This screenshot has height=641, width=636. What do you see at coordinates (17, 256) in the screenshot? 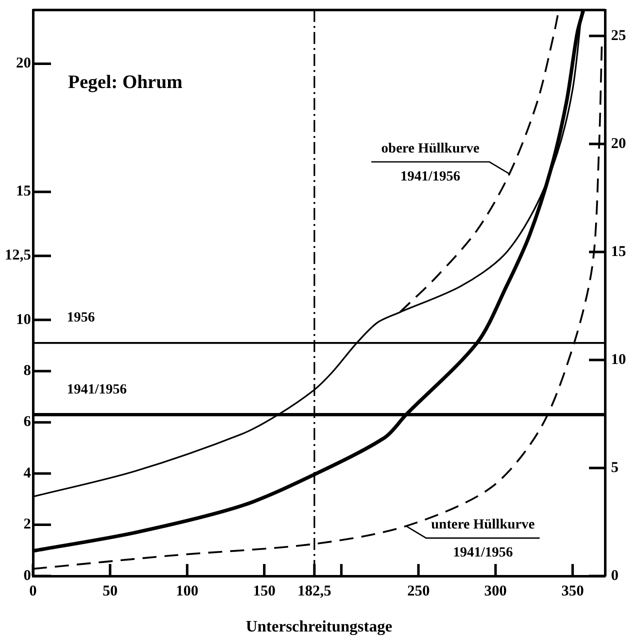
I see `y-tick-label: 12,5` at bounding box center [17, 256].